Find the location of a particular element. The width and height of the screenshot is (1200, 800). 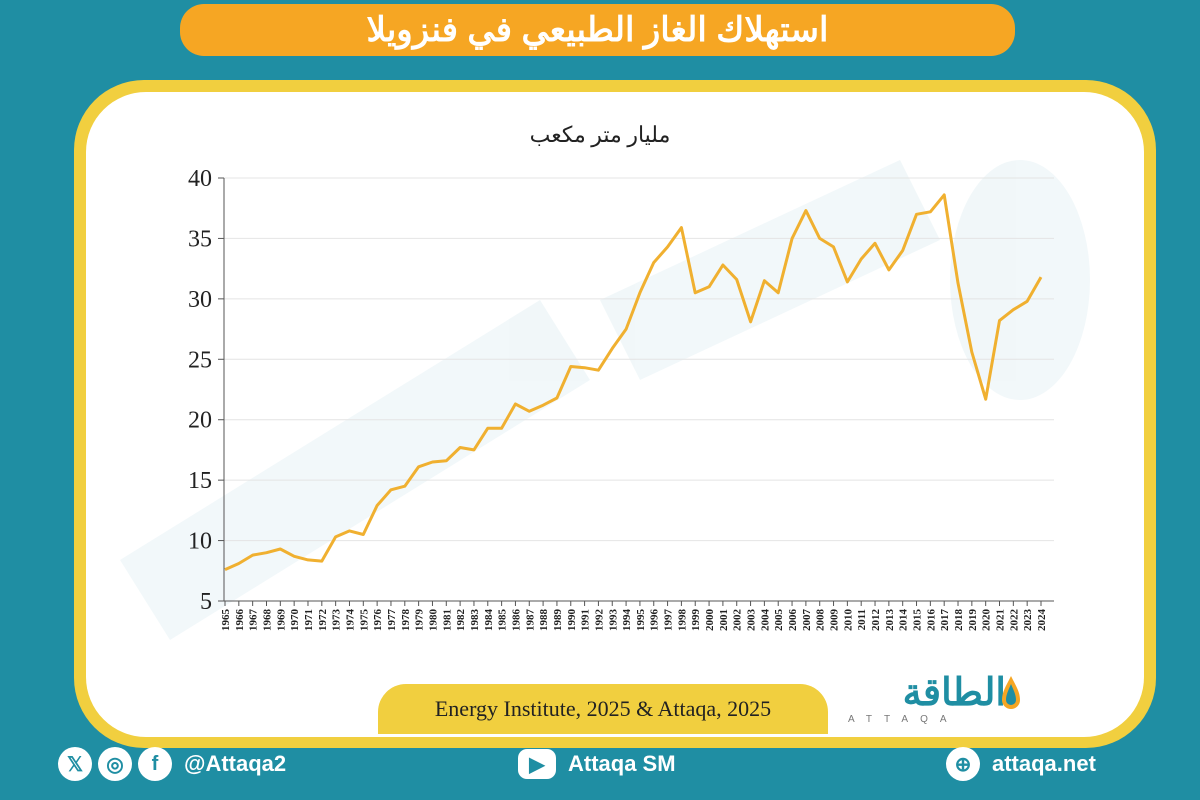

x-tick-label: 2017 is located at coordinates (945, 620).